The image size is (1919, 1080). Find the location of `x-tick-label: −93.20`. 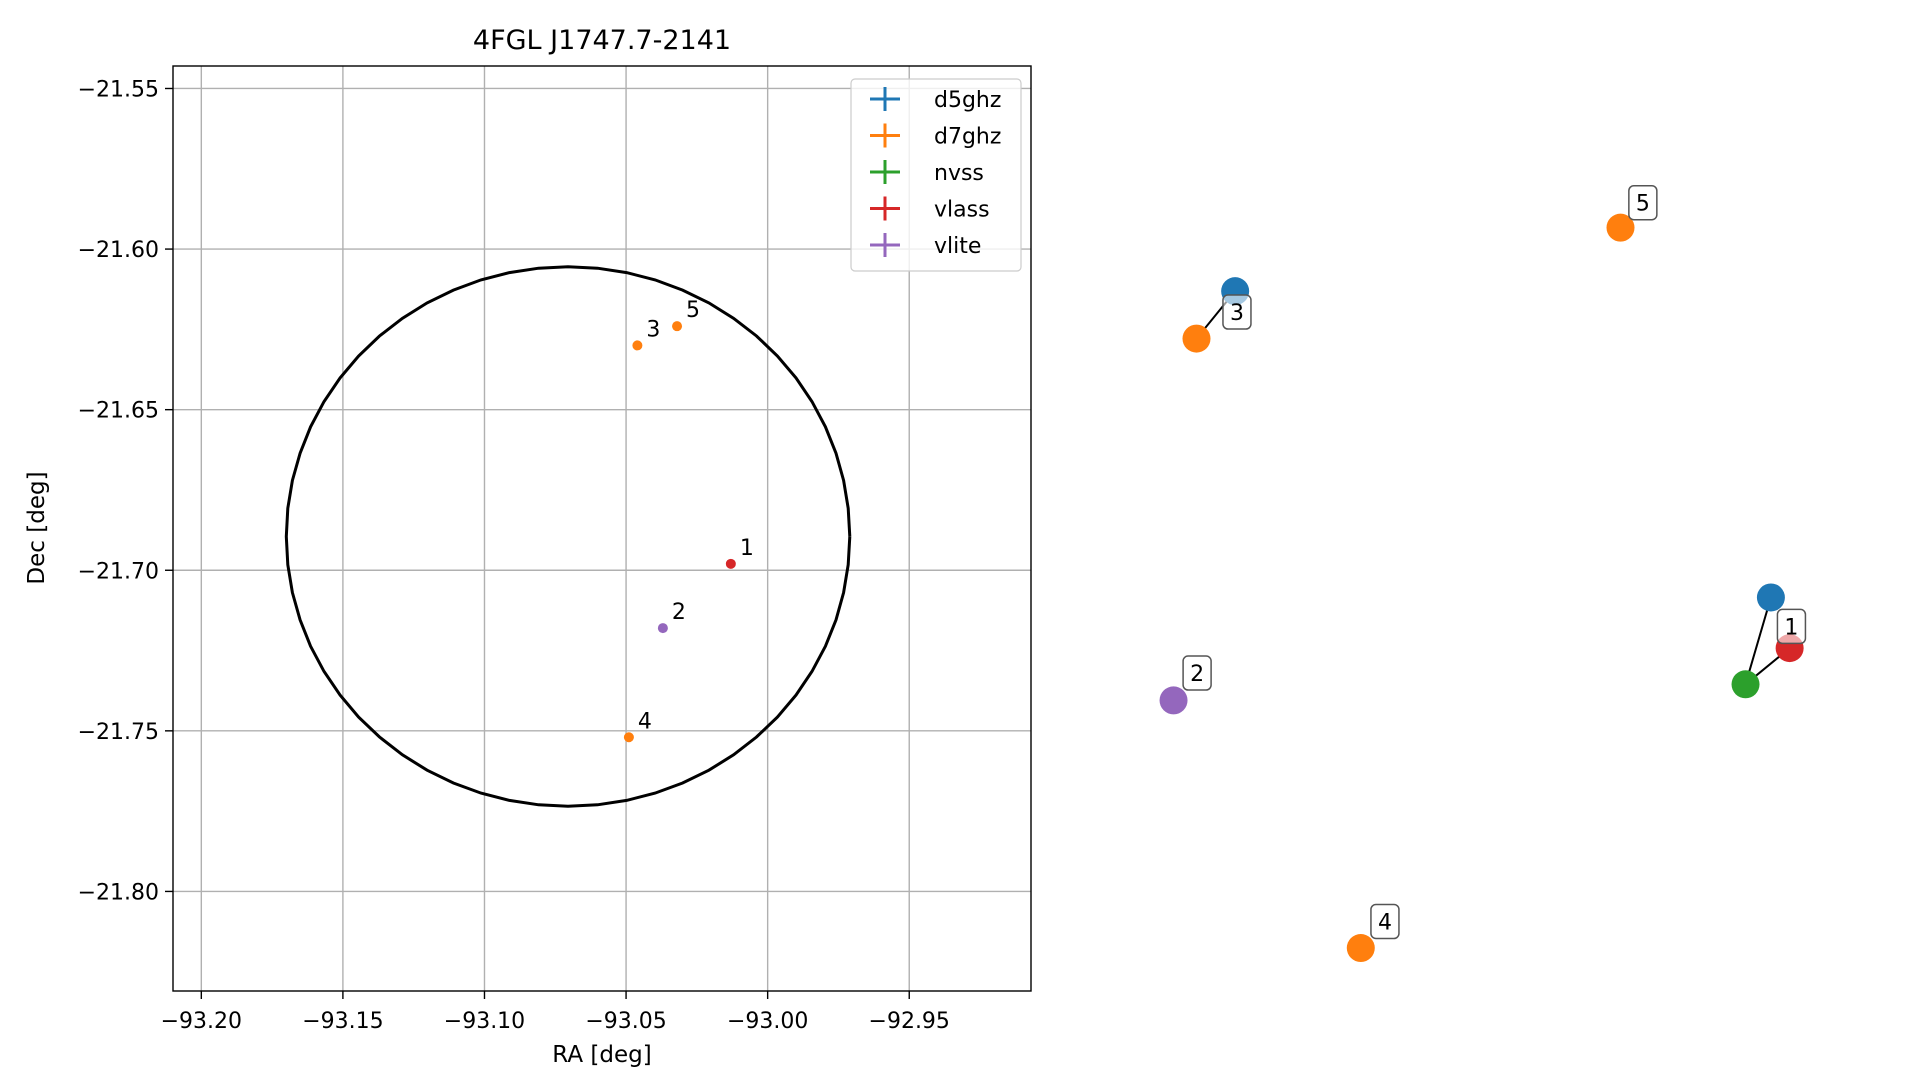

x-tick-label: −93.20 is located at coordinates (201, 1021).